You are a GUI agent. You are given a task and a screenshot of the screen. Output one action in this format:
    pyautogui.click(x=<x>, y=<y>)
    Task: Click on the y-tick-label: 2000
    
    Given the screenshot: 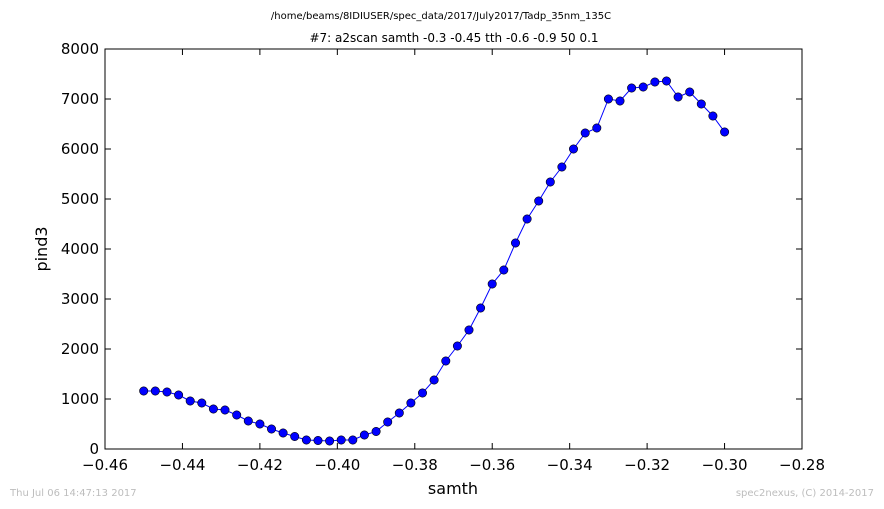 What is the action you would take?
    pyautogui.click(x=80, y=349)
    